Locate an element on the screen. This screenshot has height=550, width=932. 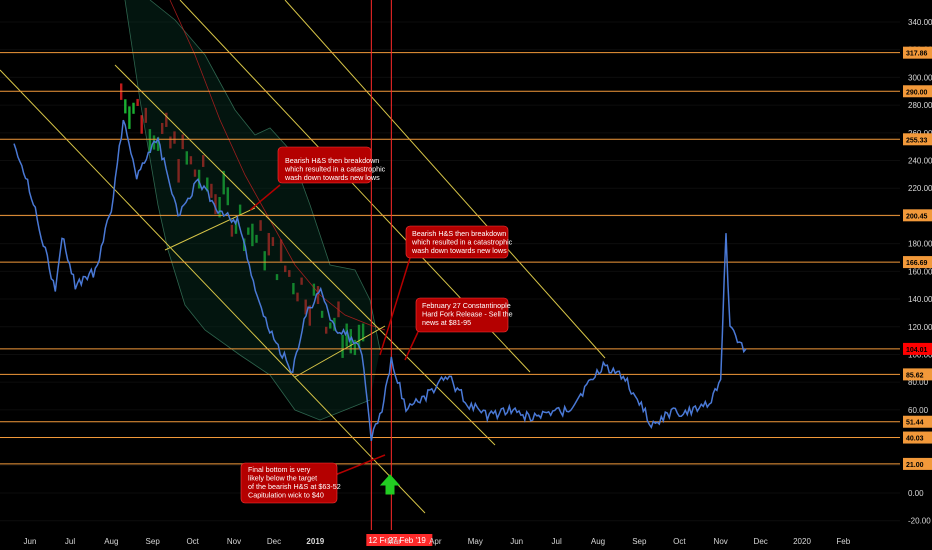
level-badge-label: 200.45 is located at coordinates (917, 216).